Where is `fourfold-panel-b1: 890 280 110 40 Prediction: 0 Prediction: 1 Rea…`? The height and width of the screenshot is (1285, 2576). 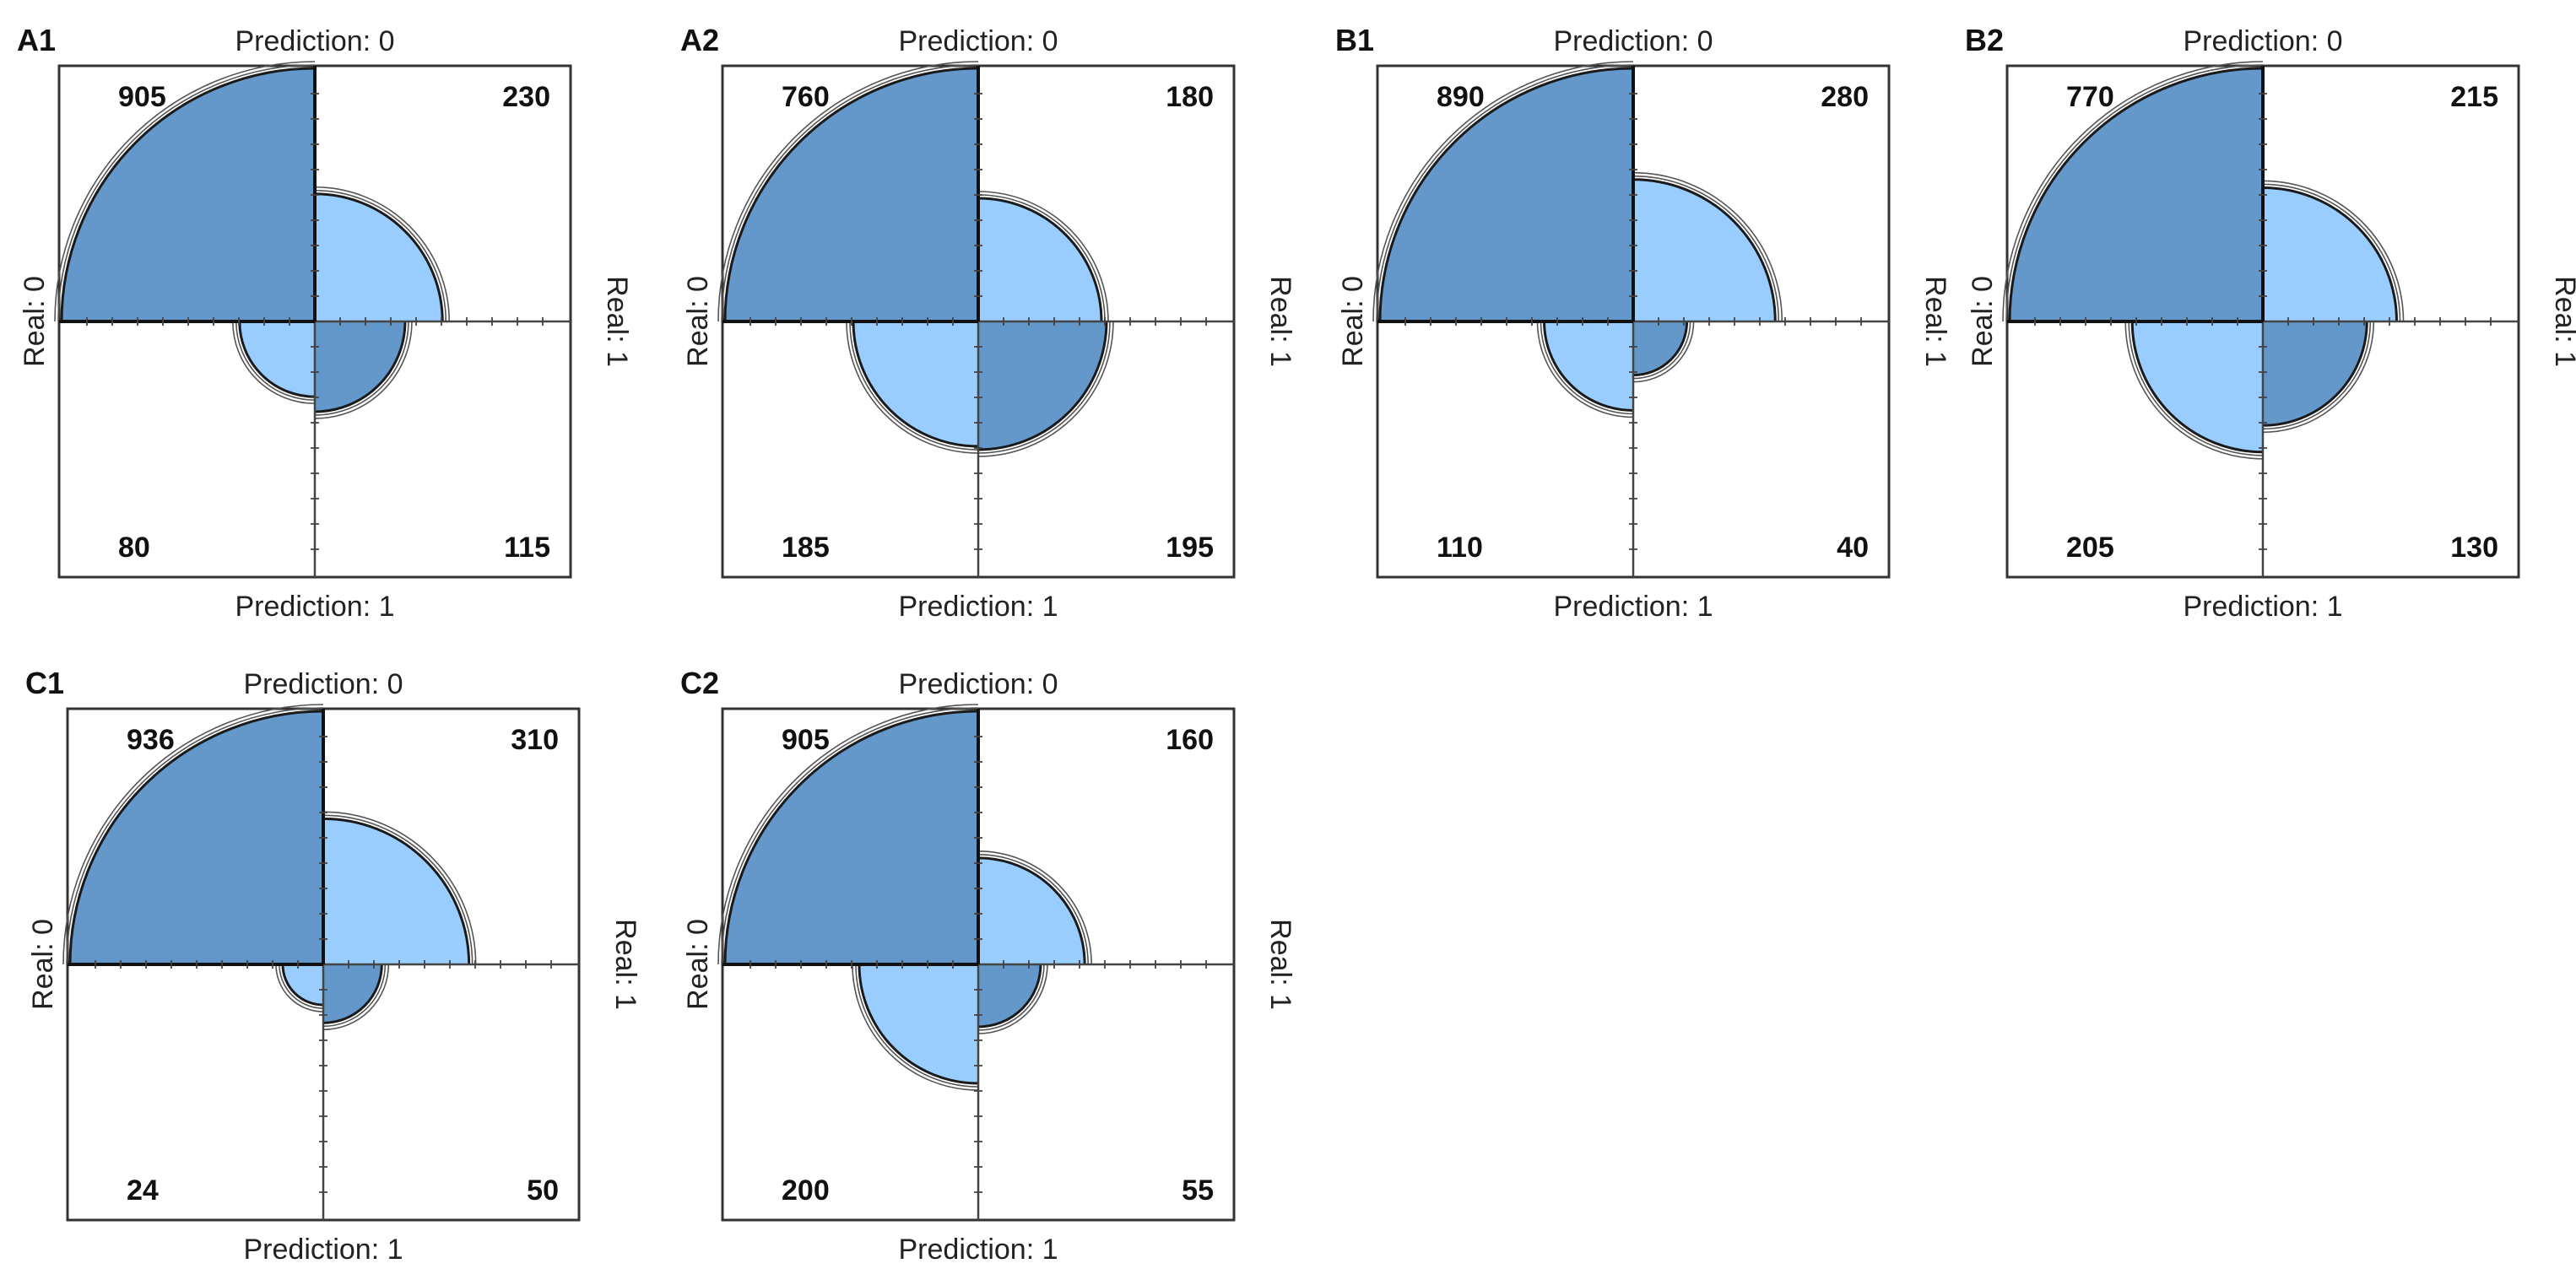
fourfold-panel-b1: 890 280 110 40 Prediction: 0 Prediction: 1 Rea… is located at coordinates (1643, 323).